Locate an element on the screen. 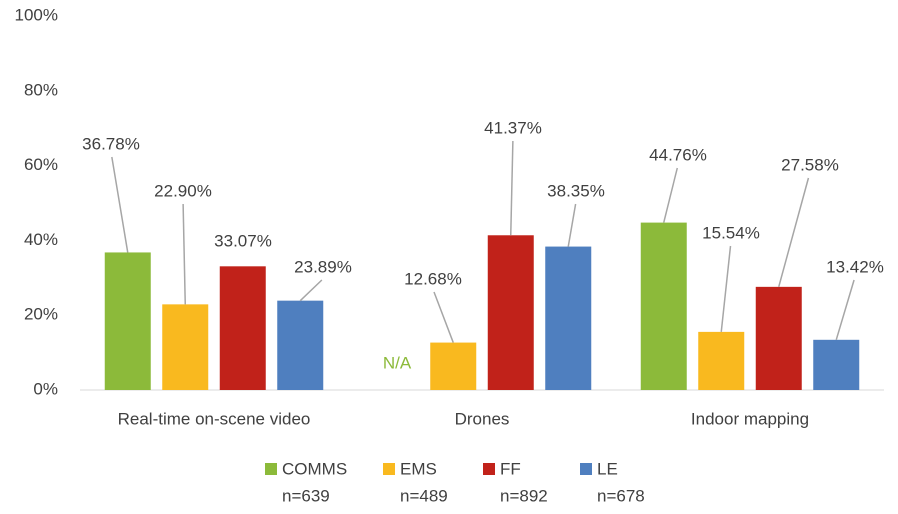  data-label: 22.90% is located at coordinates (183, 190).